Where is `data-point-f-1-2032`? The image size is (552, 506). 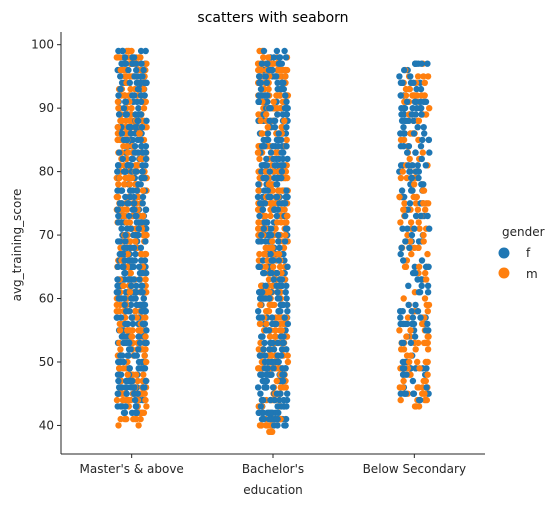 data-point-f-1-2032 is located at coordinates (279, 285).